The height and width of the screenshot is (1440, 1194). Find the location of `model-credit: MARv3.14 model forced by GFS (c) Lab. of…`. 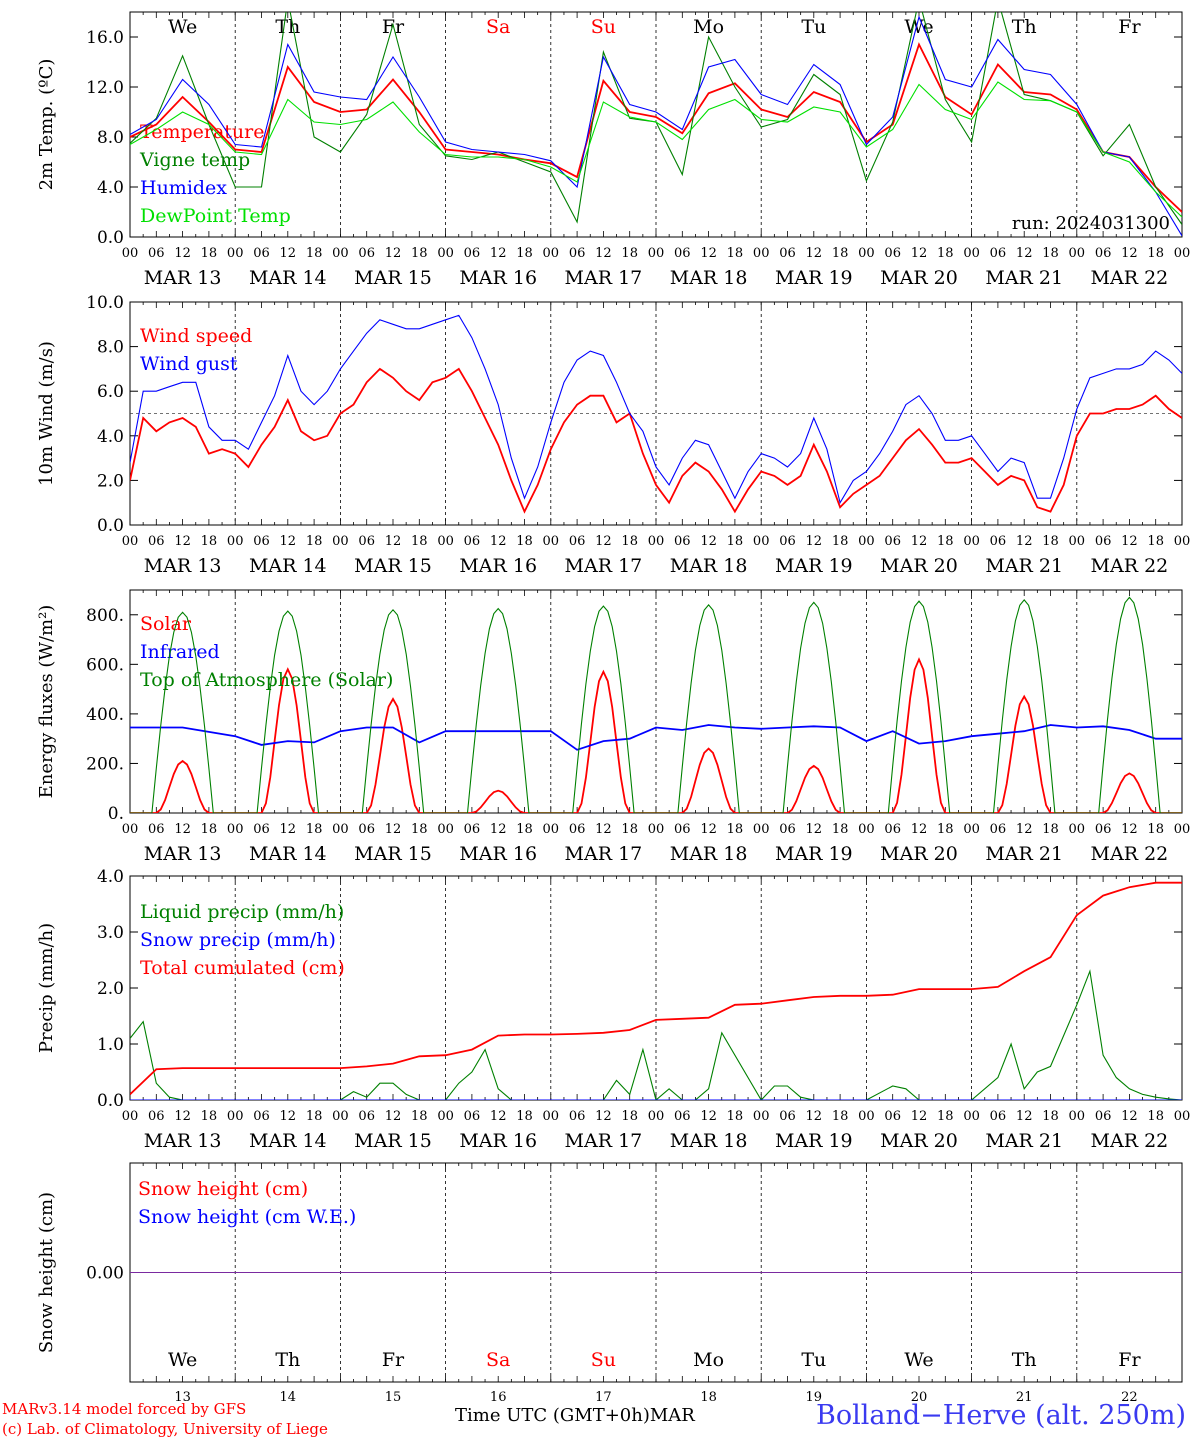

model-credit: MARv3.14 model forced by GFS (c) Lab. of… is located at coordinates (165, 1419).